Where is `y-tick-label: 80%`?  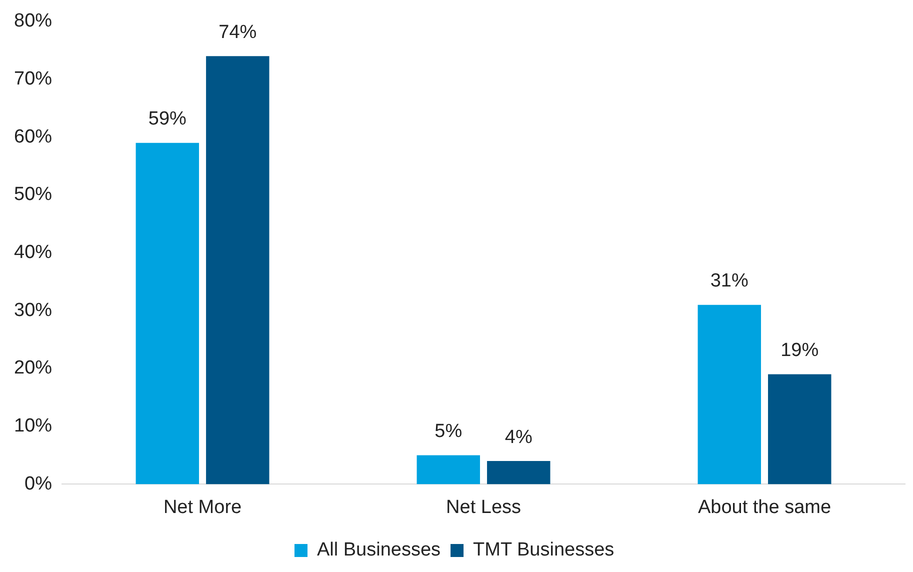
y-tick-label: 80% is located at coordinates (33, 21).